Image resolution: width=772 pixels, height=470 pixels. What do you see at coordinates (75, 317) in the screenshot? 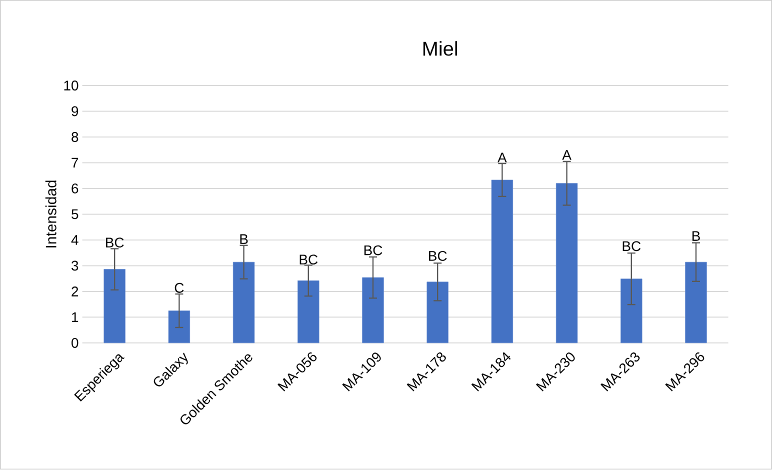
I see `y-tick-label: 1` at bounding box center [75, 317].